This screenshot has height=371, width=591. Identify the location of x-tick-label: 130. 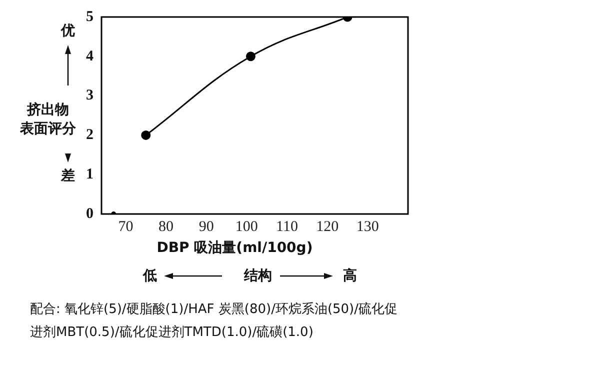
(367, 226).